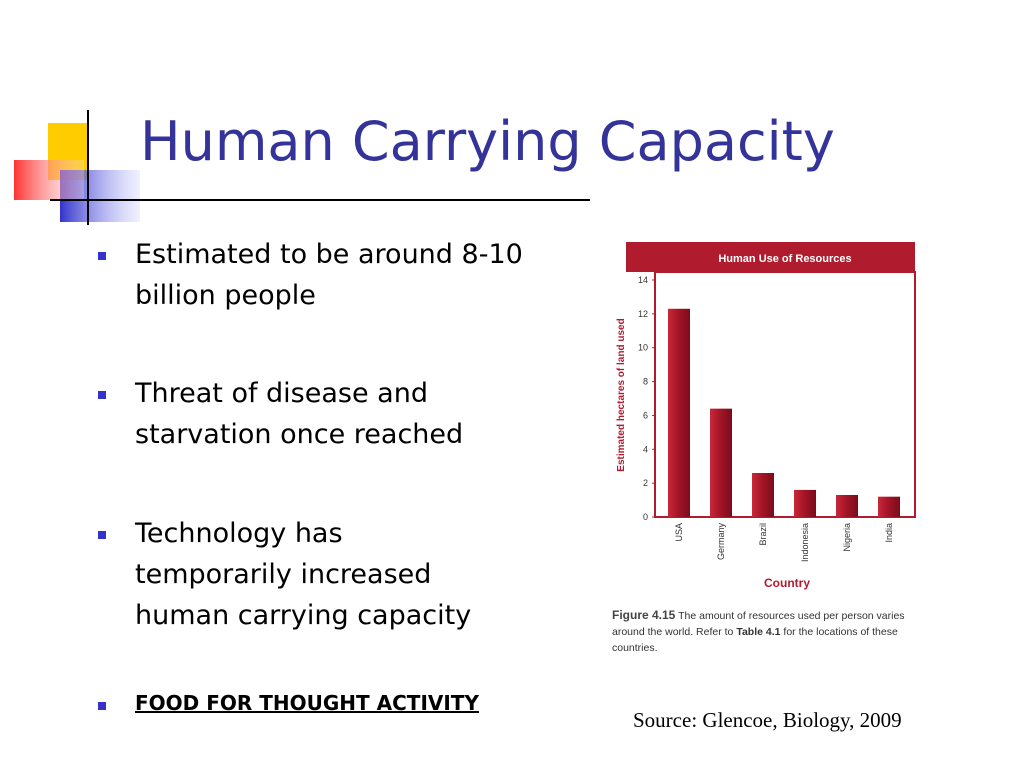 Image resolution: width=1024 pixels, height=768 pixels. Describe the element at coordinates (49, 180) in the screenshot. I see `deco-red` at that location.